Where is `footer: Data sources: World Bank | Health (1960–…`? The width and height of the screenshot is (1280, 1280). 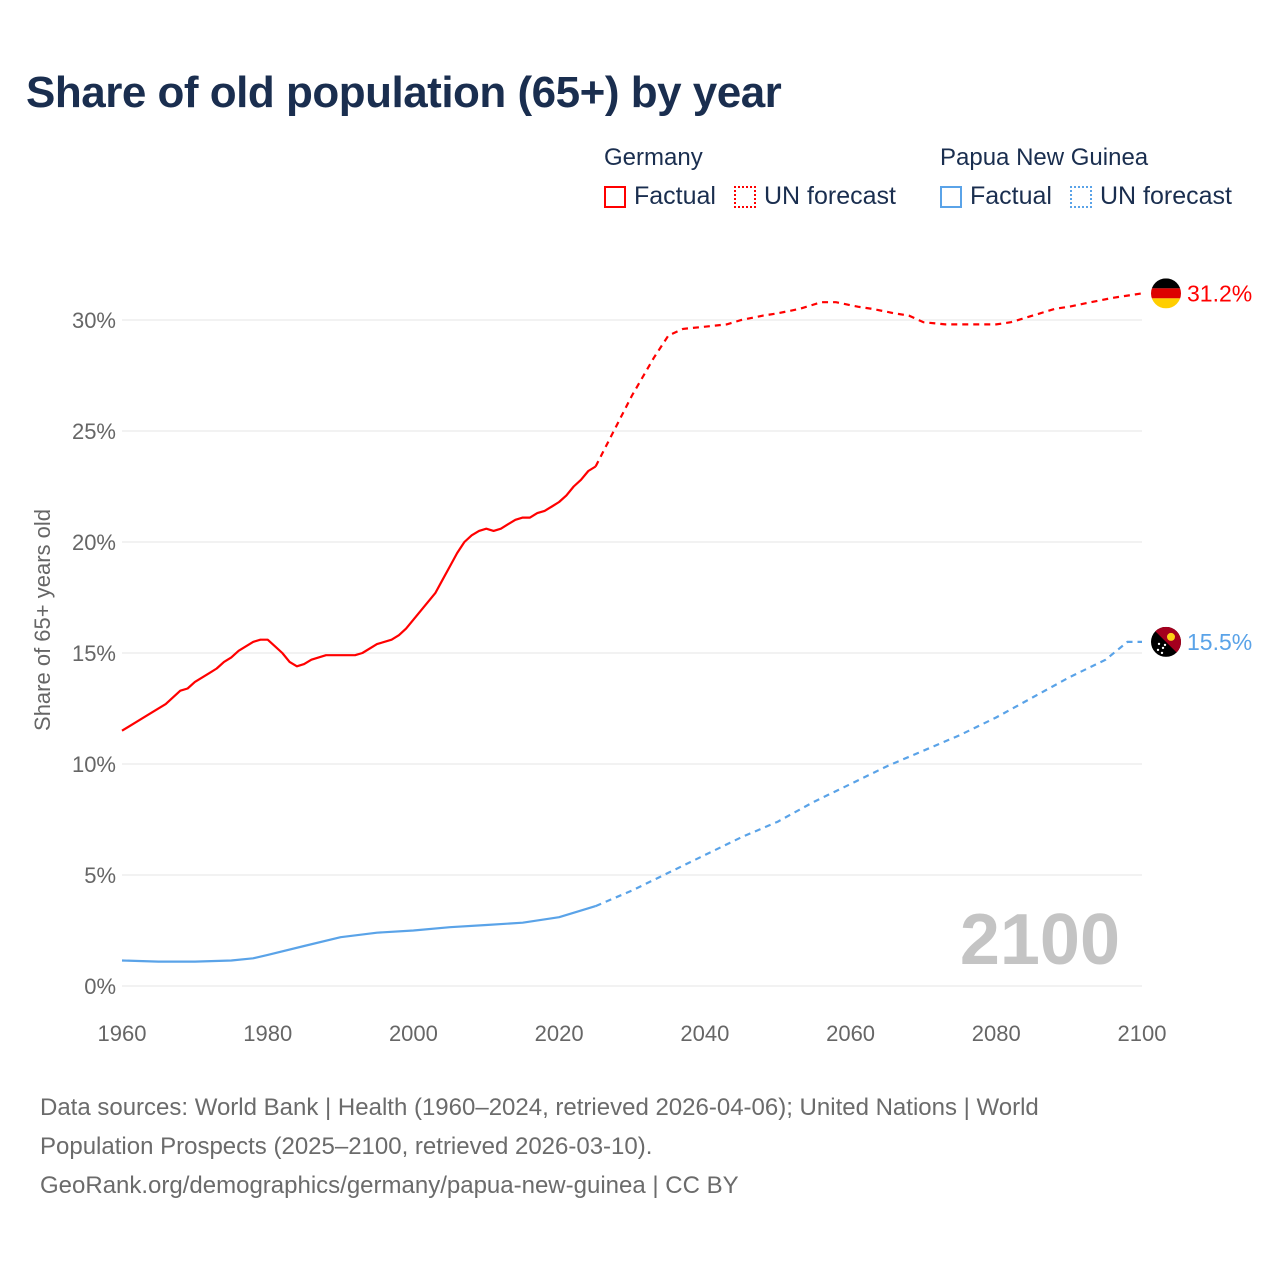
footer: Data sources: World Bank | Health (1960–… is located at coordinates (640, 1146).